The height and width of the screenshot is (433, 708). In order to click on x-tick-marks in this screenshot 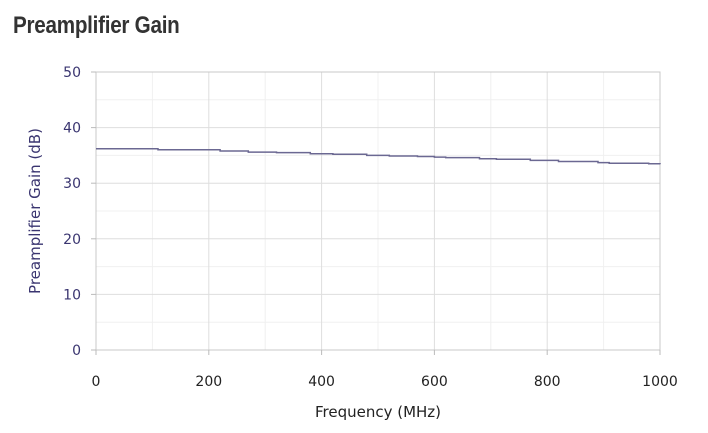, I will do `click(378, 352)`.